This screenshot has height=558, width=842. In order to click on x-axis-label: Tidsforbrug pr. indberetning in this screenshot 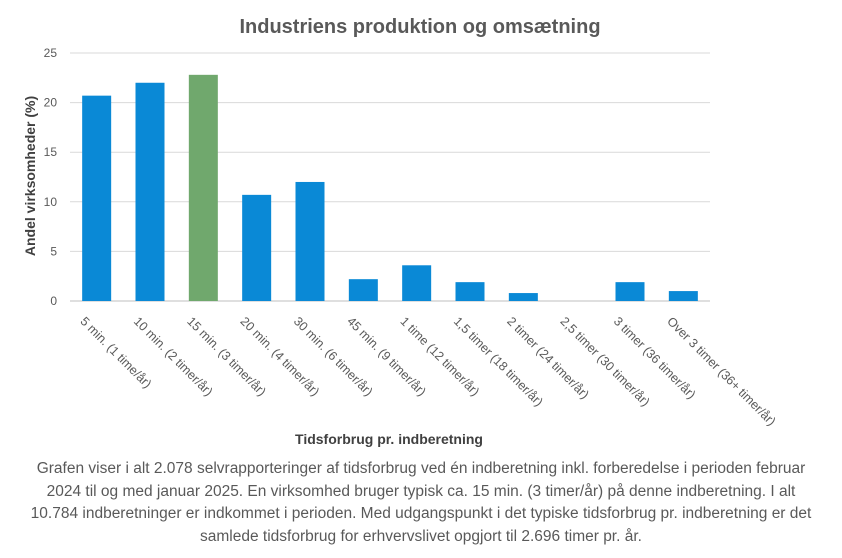, I will do `click(389, 439)`.